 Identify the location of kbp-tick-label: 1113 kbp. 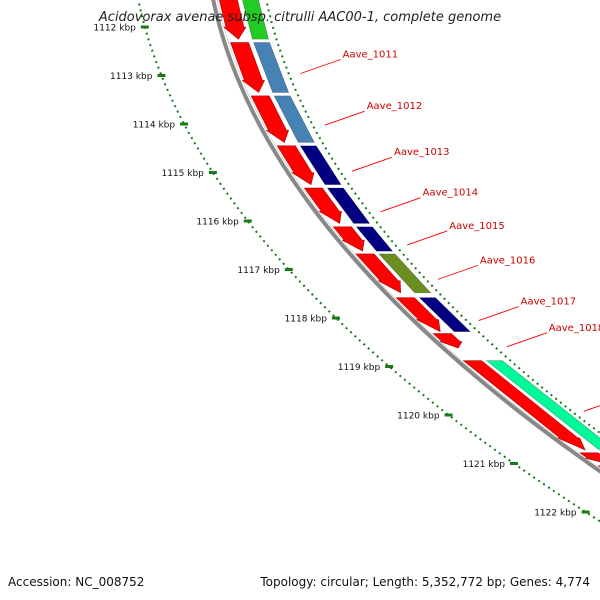
(131, 77).